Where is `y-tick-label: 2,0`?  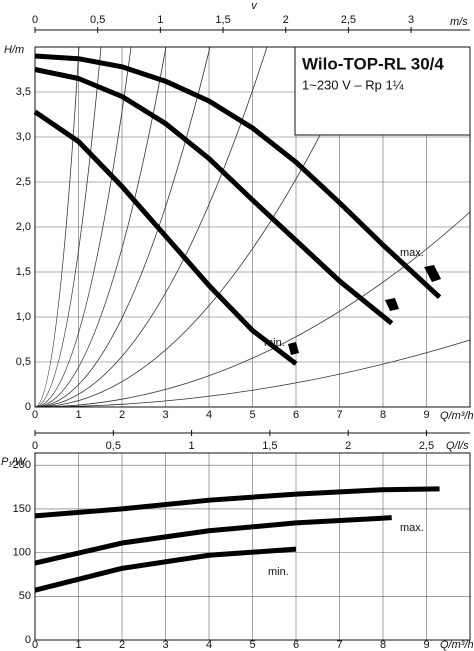 y-tick-label: 2,0 is located at coordinates (23, 227).